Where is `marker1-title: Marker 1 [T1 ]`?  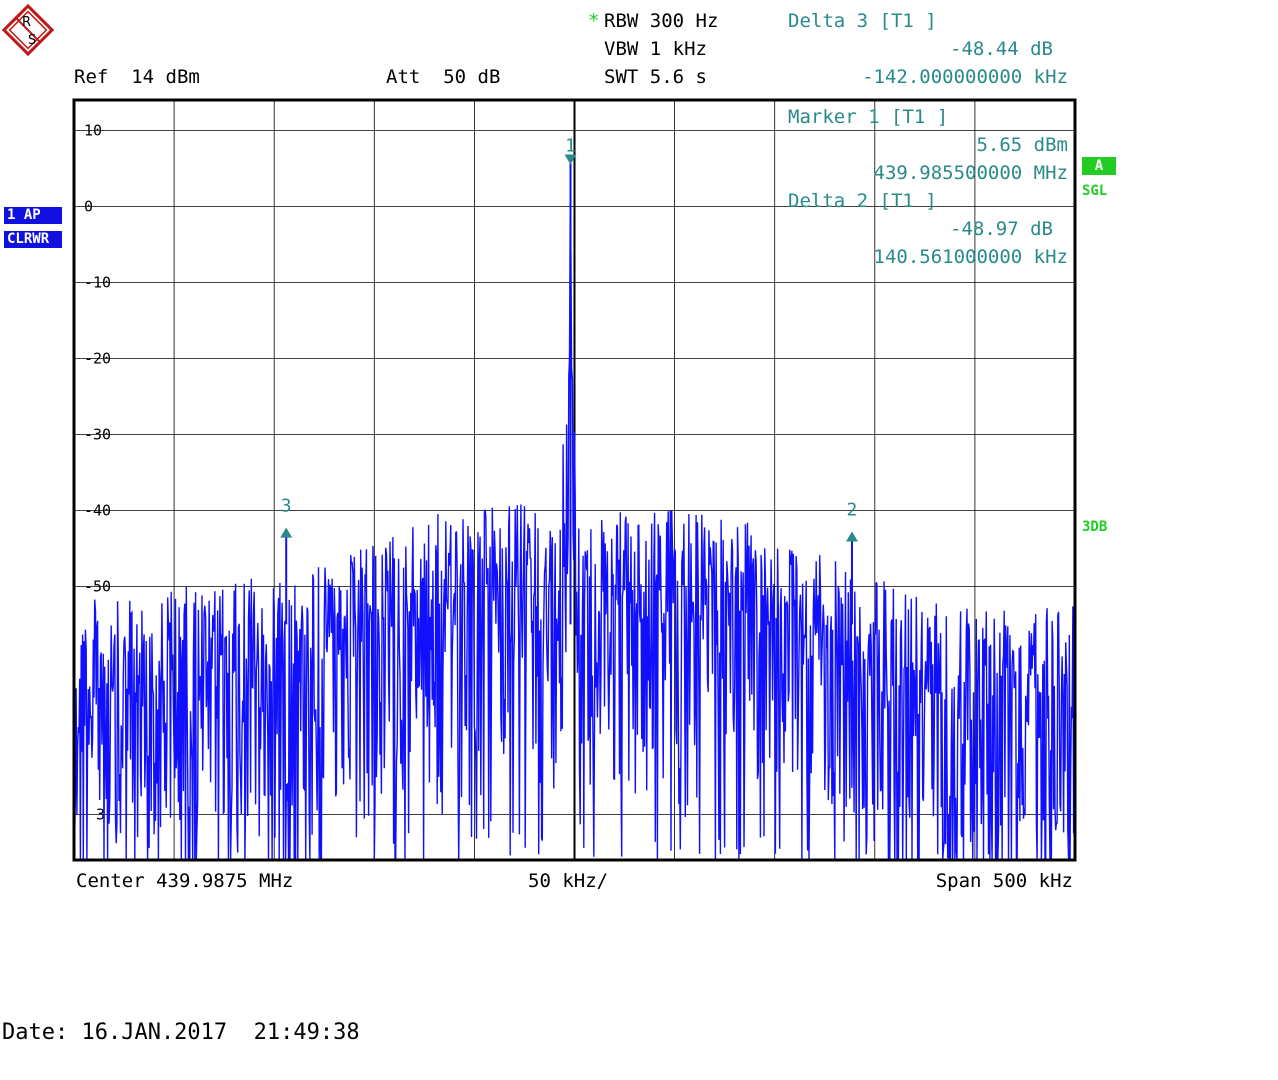
marker1-title: Marker 1 [T1 ] is located at coordinates (868, 117).